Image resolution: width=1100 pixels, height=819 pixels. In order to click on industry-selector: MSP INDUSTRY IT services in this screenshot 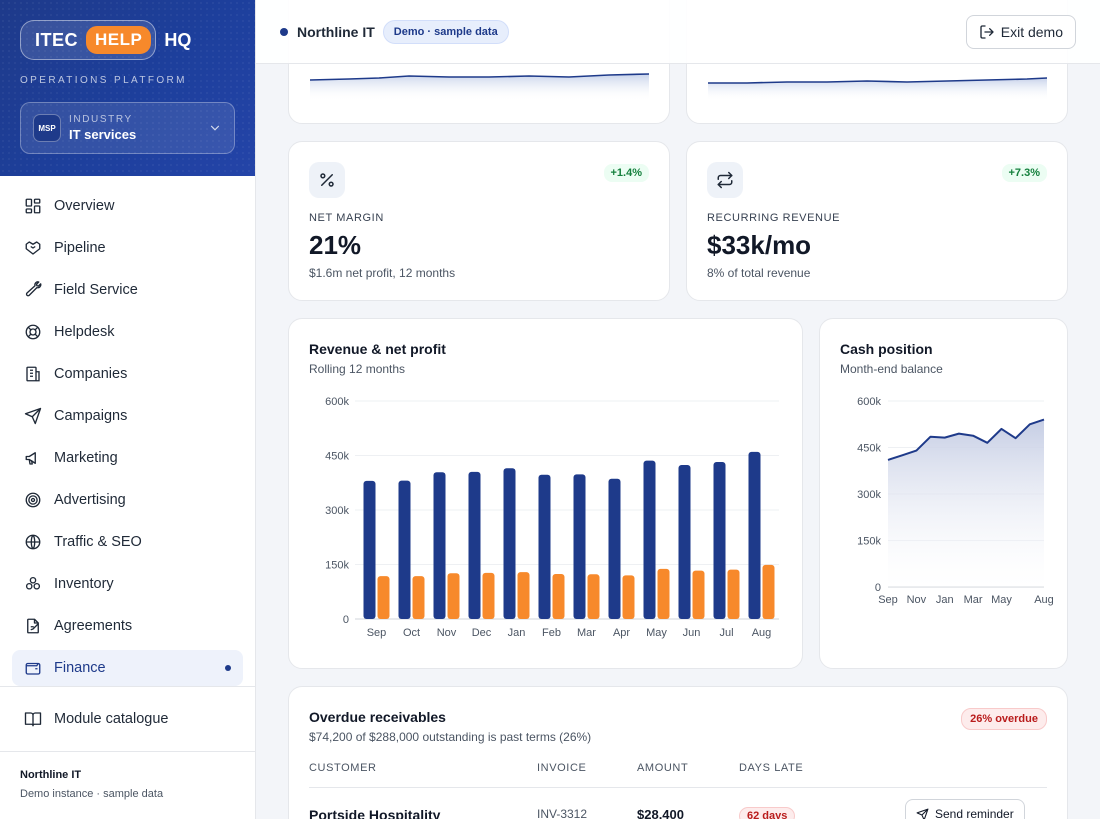, I will do `click(127, 128)`.